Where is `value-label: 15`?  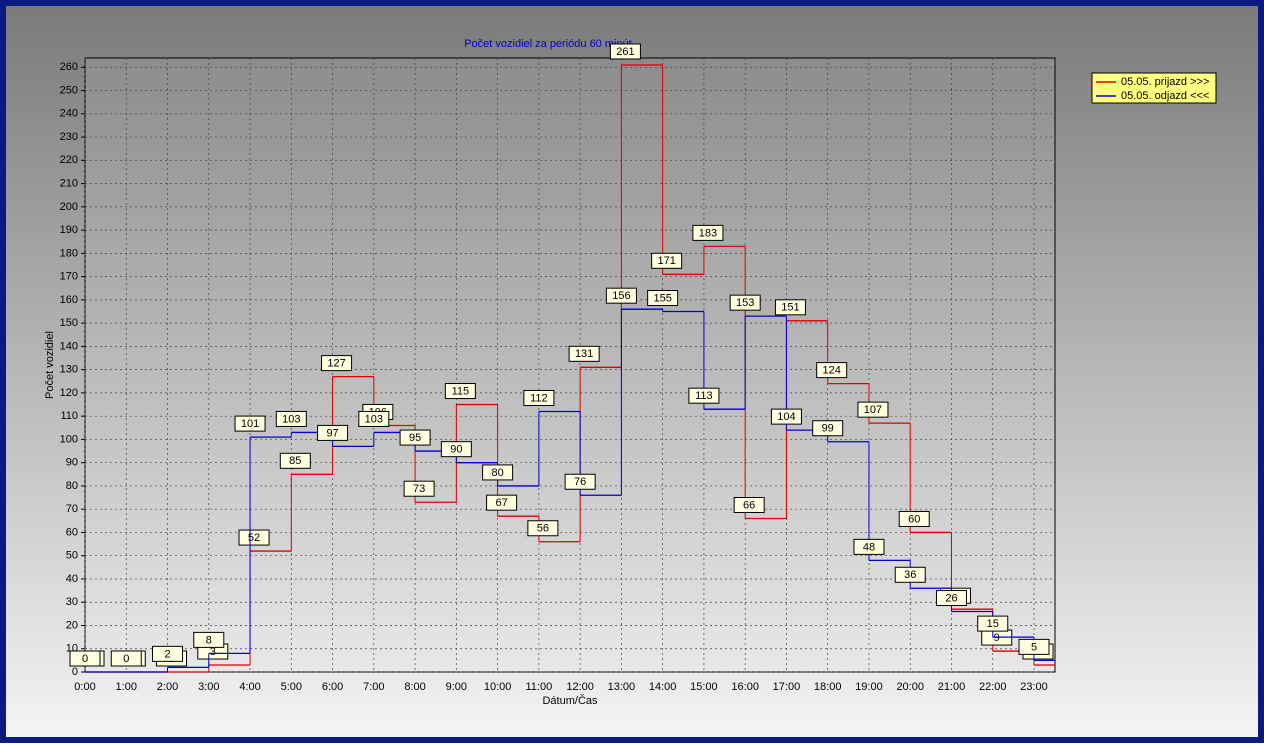
value-label: 15 is located at coordinates (993, 624).